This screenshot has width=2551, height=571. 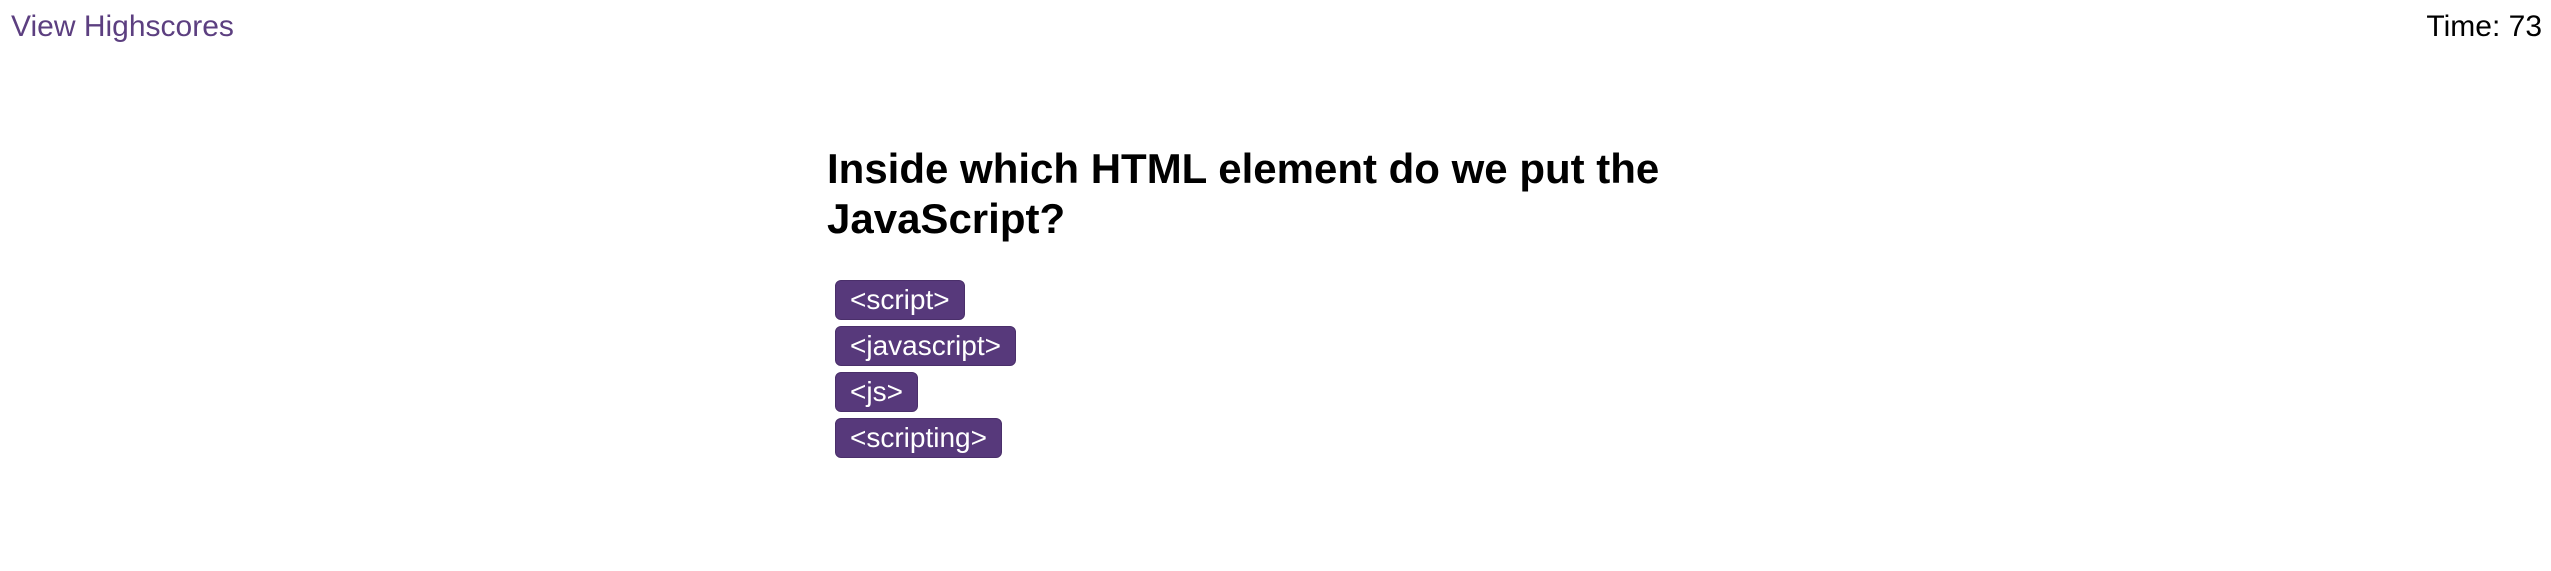 What do you see at coordinates (900, 300) in the screenshot?
I see `choice-button-script: <script>` at bounding box center [900, 300].